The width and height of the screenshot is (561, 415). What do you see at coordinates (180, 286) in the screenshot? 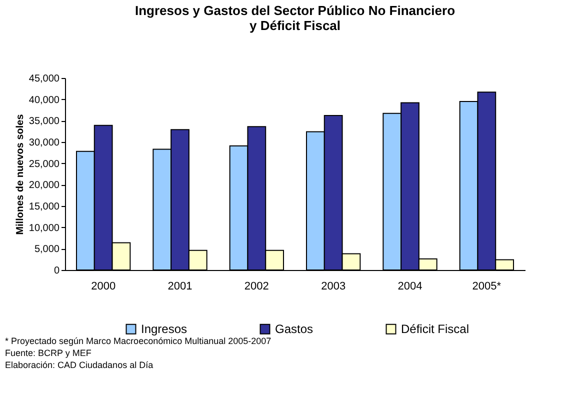
I see `x-tick-label: 2001` at bounding box center [180, 286].